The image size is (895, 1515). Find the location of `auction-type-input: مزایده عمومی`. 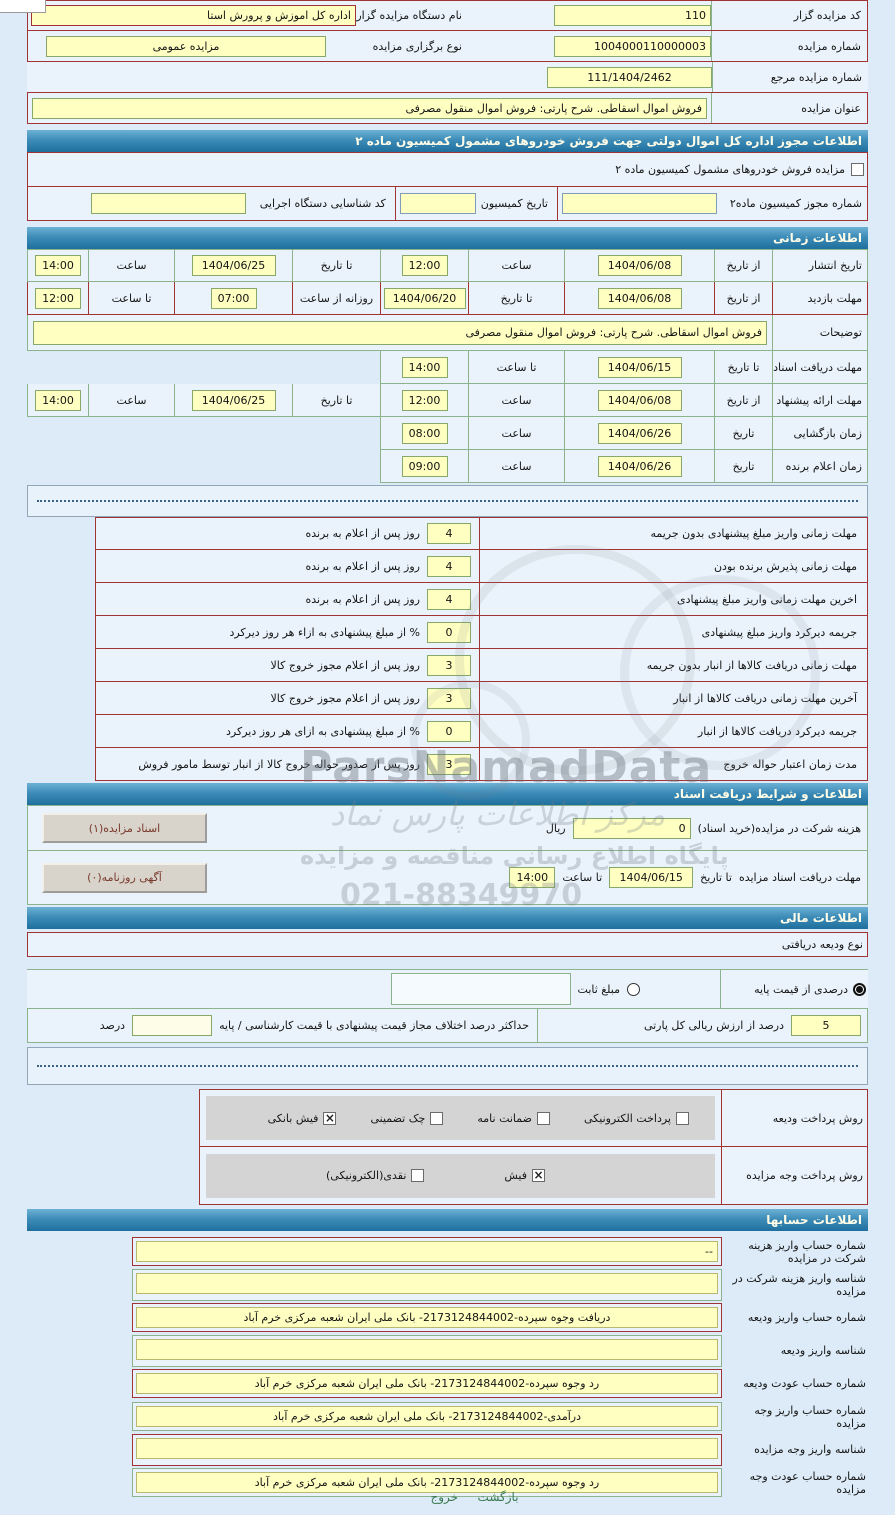

auction-type-input: مزایده عمومی is located at coordinates (186, 46).